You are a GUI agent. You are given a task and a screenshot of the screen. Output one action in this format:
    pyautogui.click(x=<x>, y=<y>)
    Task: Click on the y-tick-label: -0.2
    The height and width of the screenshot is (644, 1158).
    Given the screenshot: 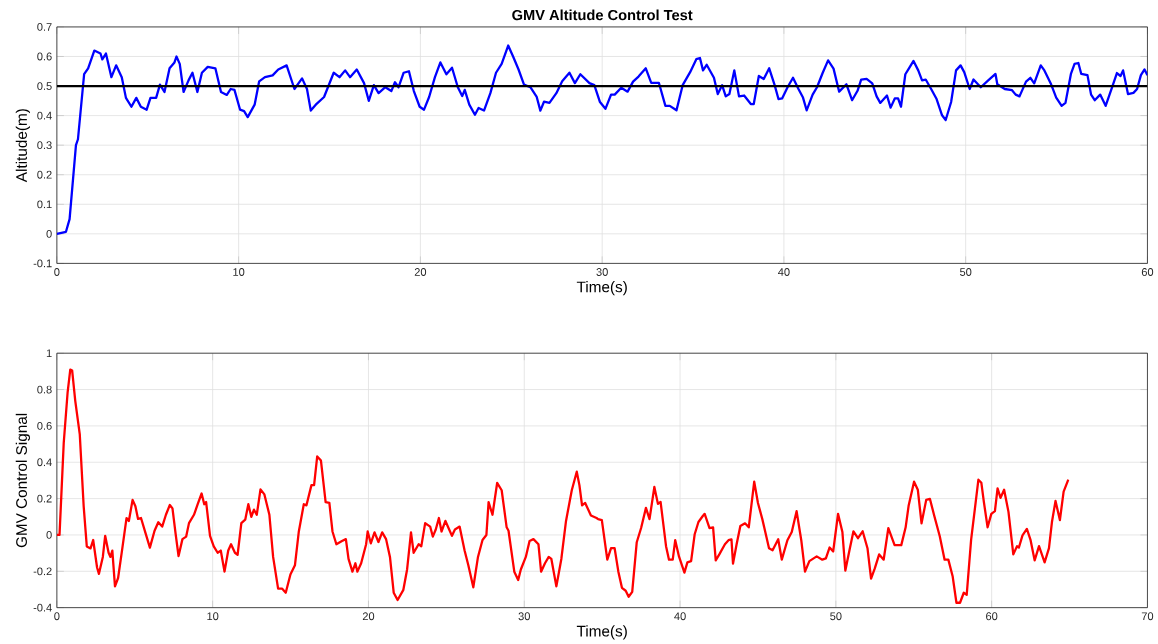 What is the action you would take?
    pyautogui.click(x=42, y=571)
    